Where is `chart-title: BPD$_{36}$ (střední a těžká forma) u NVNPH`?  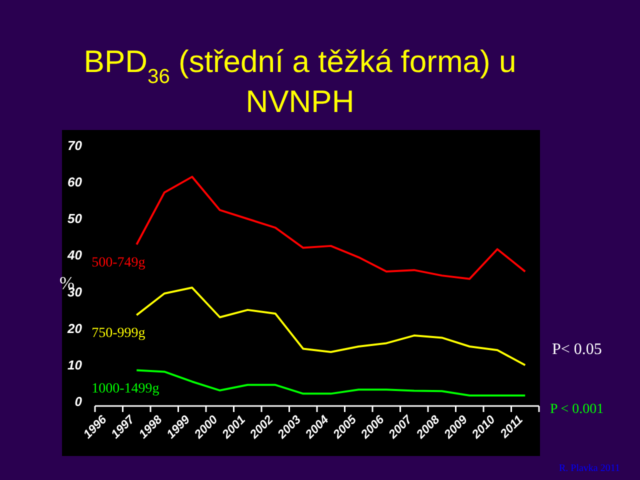
chart-title: BPD$_{36}$ (střední a těžká forma) u NVNPH is located at coordinates (300, 81).